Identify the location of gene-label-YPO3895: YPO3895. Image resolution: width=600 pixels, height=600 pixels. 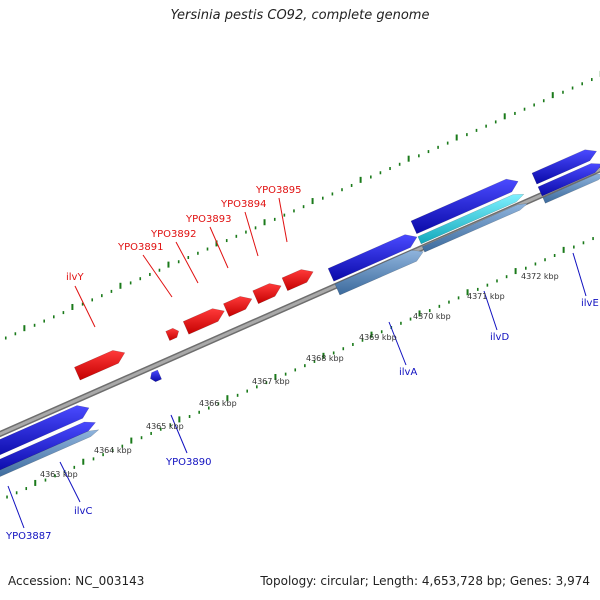
(278, 190).